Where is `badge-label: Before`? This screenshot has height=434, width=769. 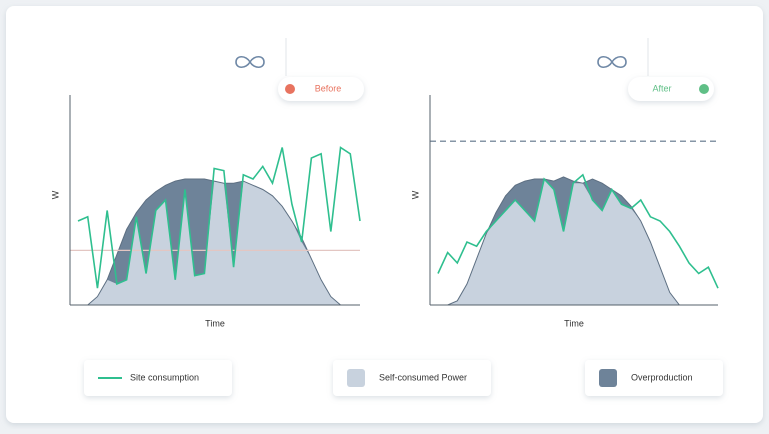 badge-label: Before is located at coordinates (328, 88).